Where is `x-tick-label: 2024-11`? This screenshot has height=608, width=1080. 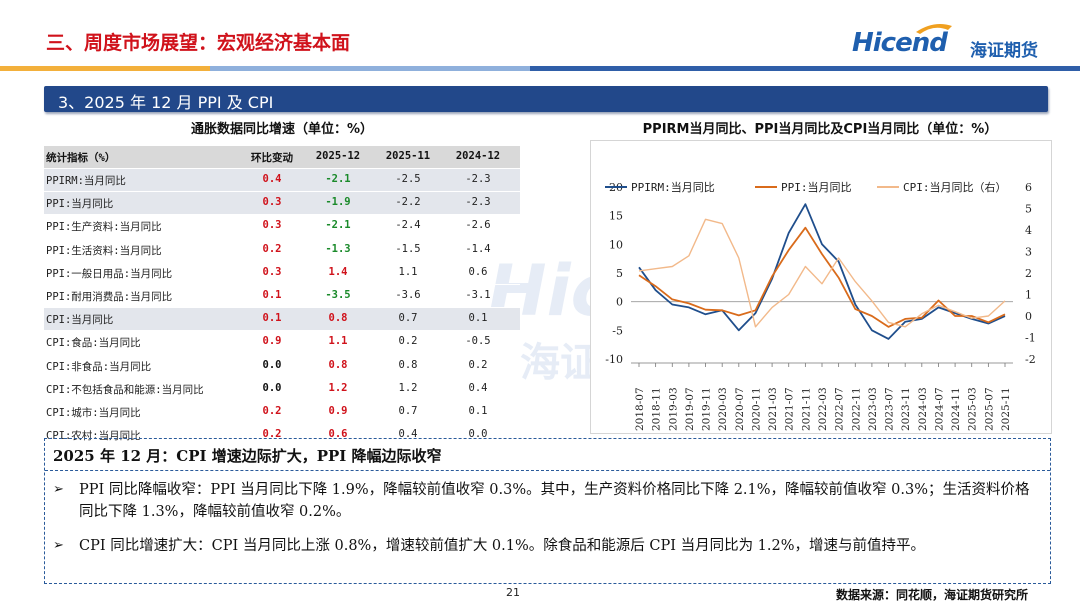 x-tick-label: 2024-11 is located at coordinates (956, 409).